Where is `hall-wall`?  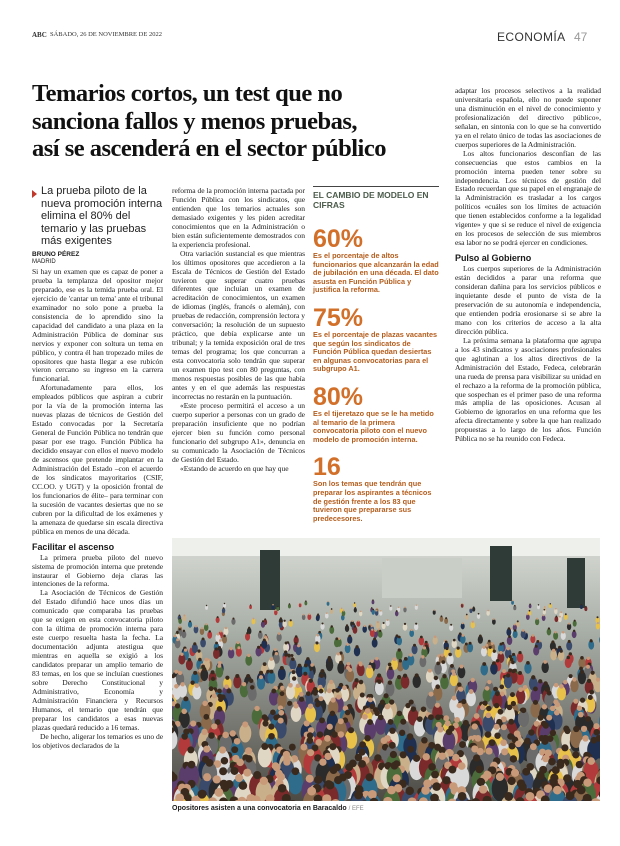
hall-wall is located at coordinates (422, 578).